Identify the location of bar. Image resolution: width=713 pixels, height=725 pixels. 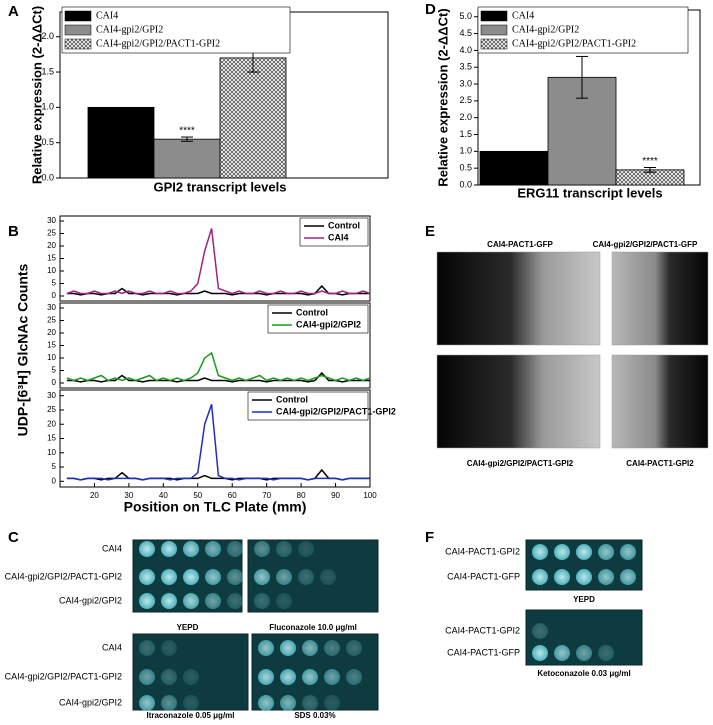
(253, 118).